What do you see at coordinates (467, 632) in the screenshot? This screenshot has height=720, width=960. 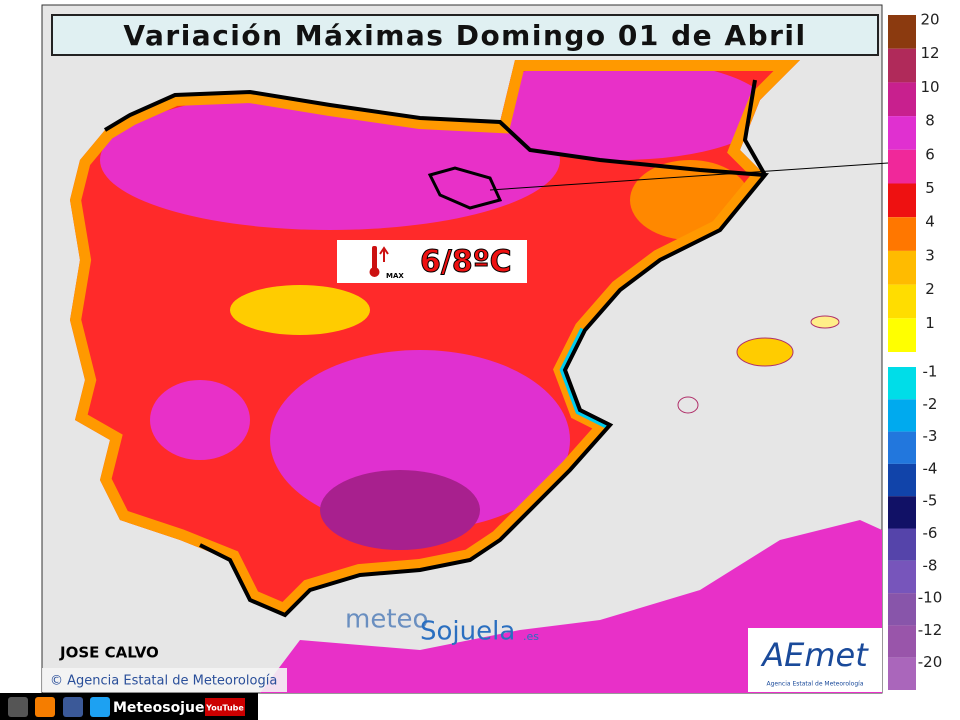 I see `watermark-part2: Sojuela` at bounding box center [467, 632].